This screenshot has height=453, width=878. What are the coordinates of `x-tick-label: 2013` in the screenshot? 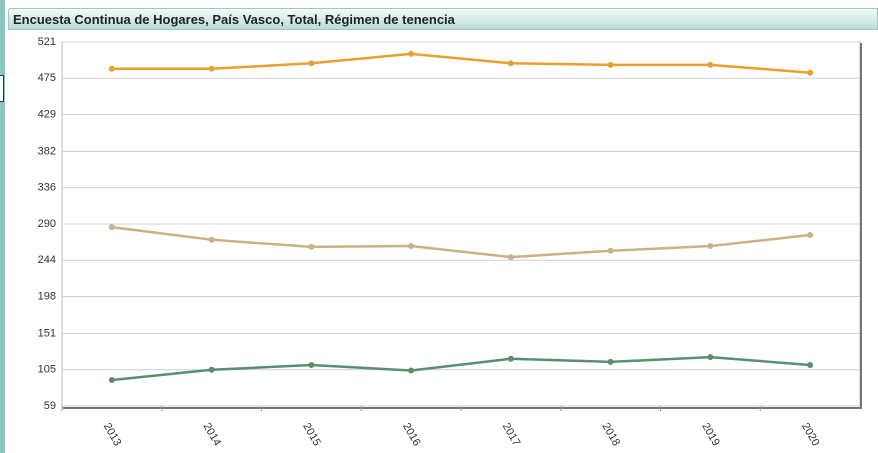 It's located at (112, 434).